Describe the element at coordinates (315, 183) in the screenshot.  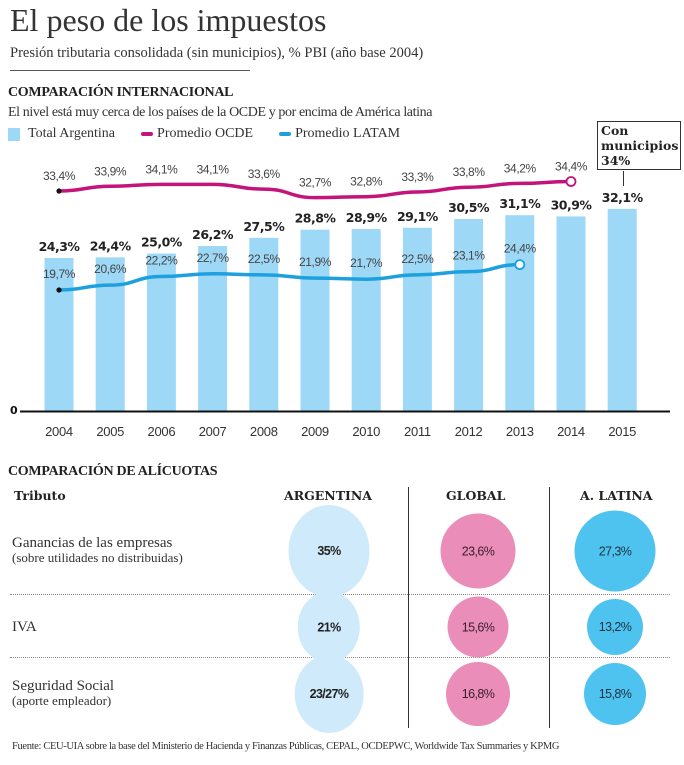
I see `ocde-value-label: 32,7%` at that location.